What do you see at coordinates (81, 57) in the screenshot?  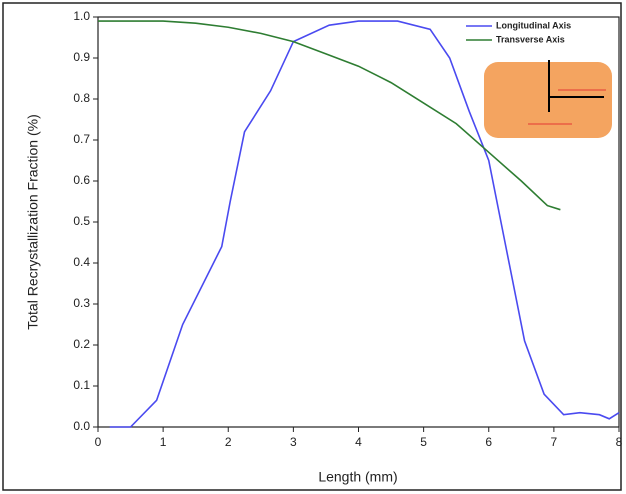 I see `y-tick-label: 0.9` at bounding box center [81, 57].